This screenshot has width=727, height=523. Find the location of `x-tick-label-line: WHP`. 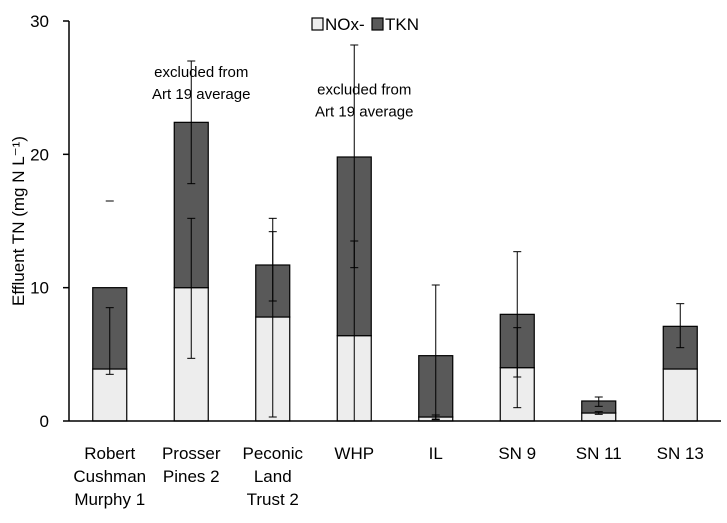

x-tick-label-line: WHP is located at coordinates (354, 453).